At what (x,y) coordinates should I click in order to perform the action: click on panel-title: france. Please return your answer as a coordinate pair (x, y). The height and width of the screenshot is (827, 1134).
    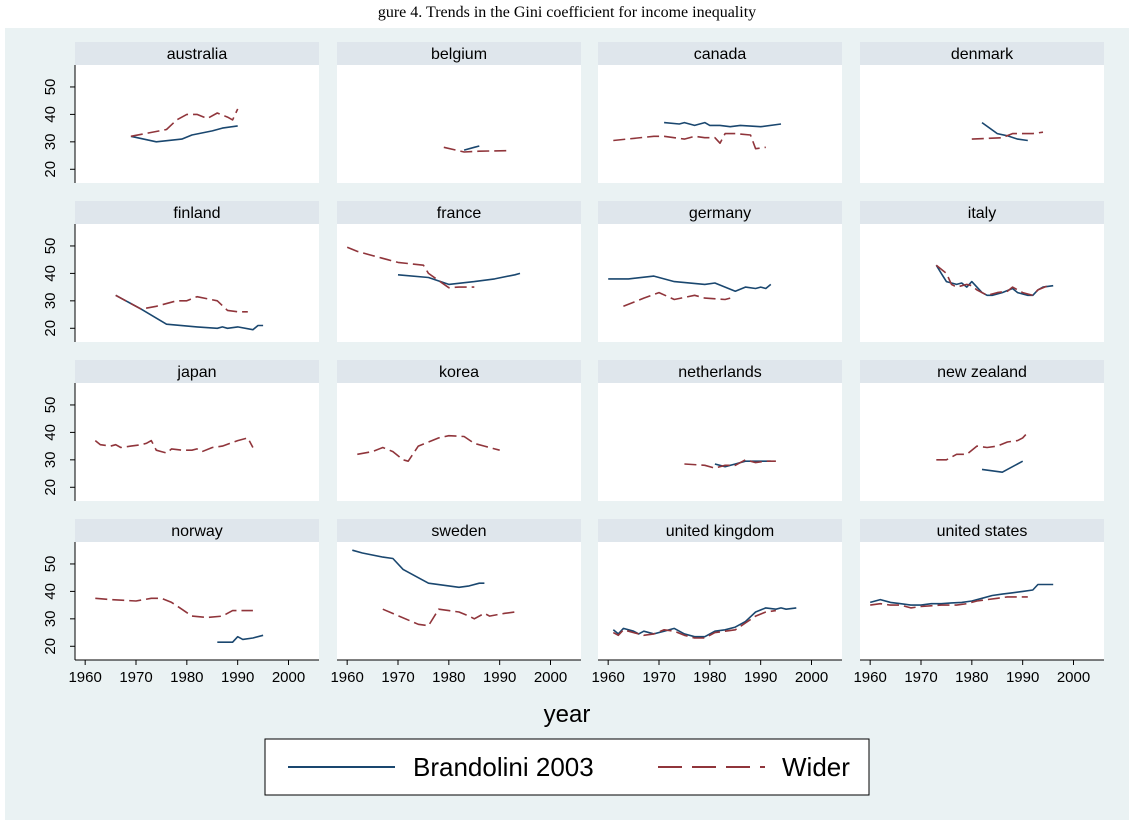
    Looking at the image, I should click on (459, 213).